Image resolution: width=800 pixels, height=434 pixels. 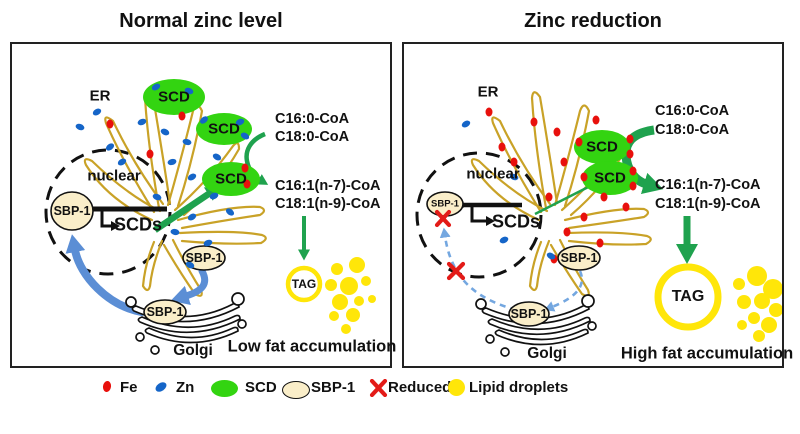 I want to click on fat-accumulation-caption: Low fat accumulation, so click(x=312, y=346).